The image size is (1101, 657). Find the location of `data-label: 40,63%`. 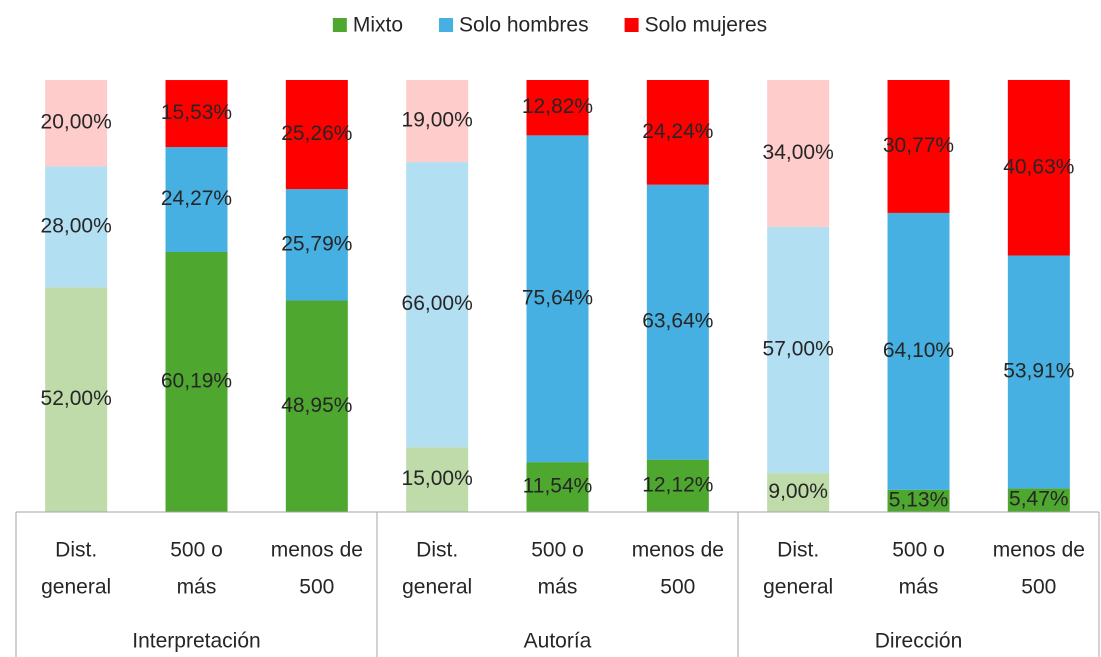

data-label: 40,63% is located at coordinates (1038, 166).